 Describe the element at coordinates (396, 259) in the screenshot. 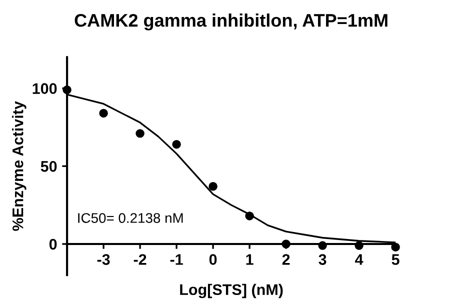

I see `x-tick-label: 5` at that location.